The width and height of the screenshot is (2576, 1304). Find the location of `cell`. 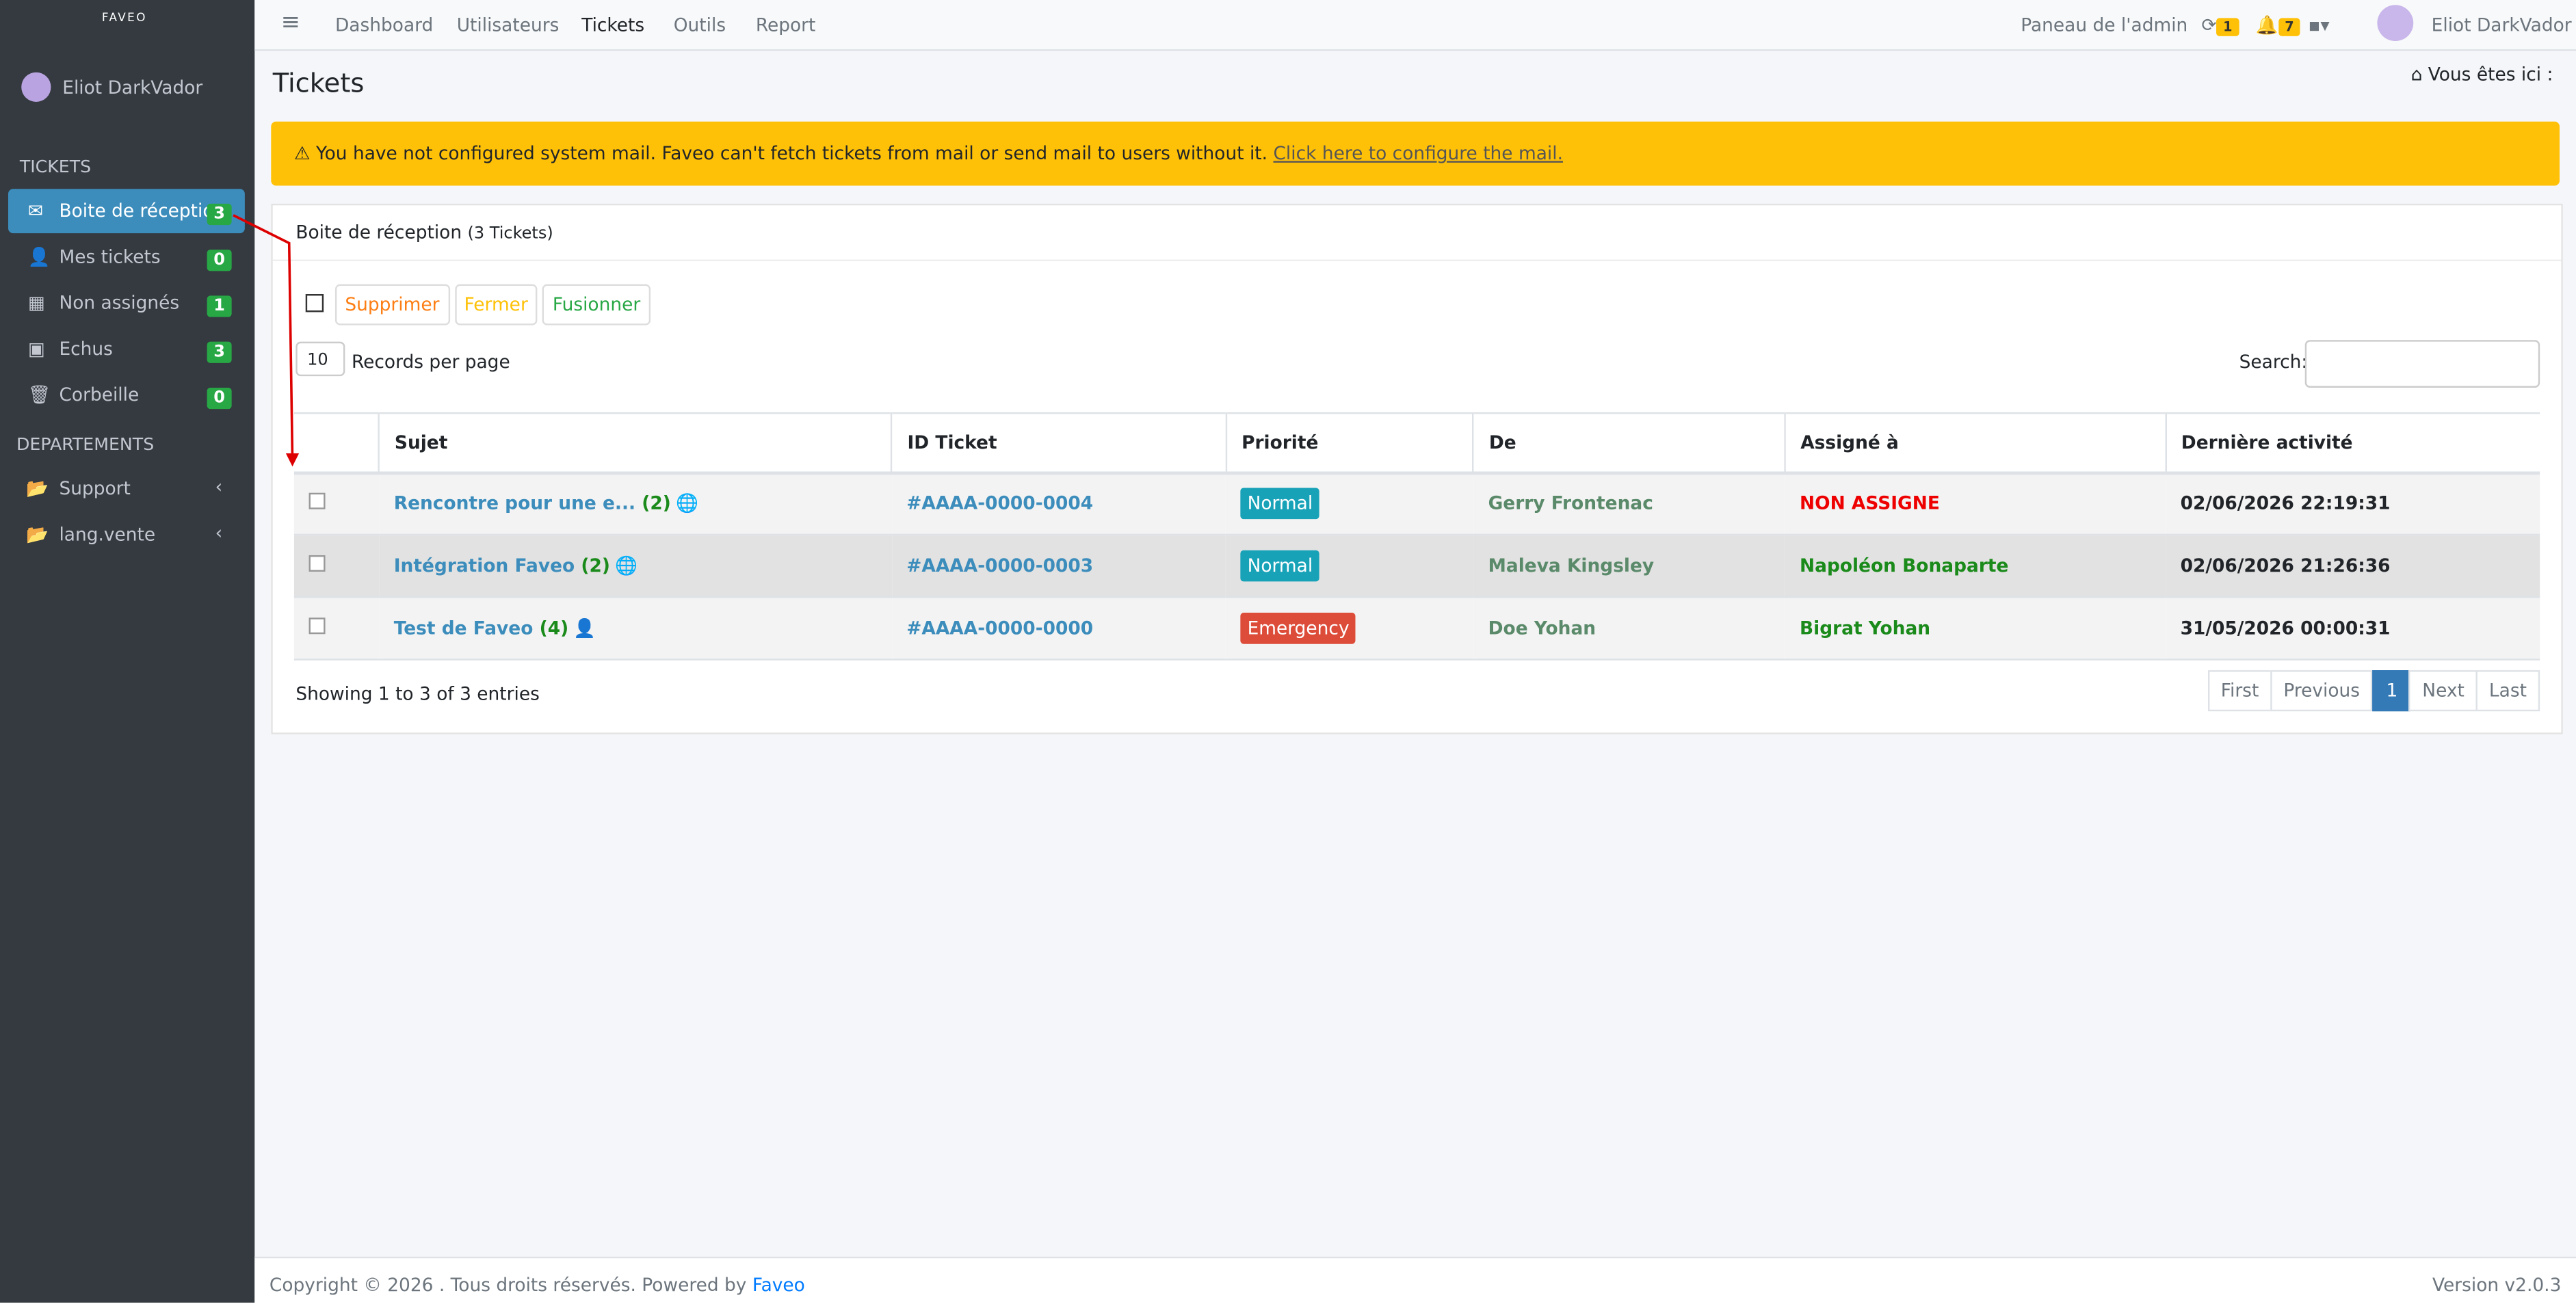

cell is located at coordinates (336, 628).